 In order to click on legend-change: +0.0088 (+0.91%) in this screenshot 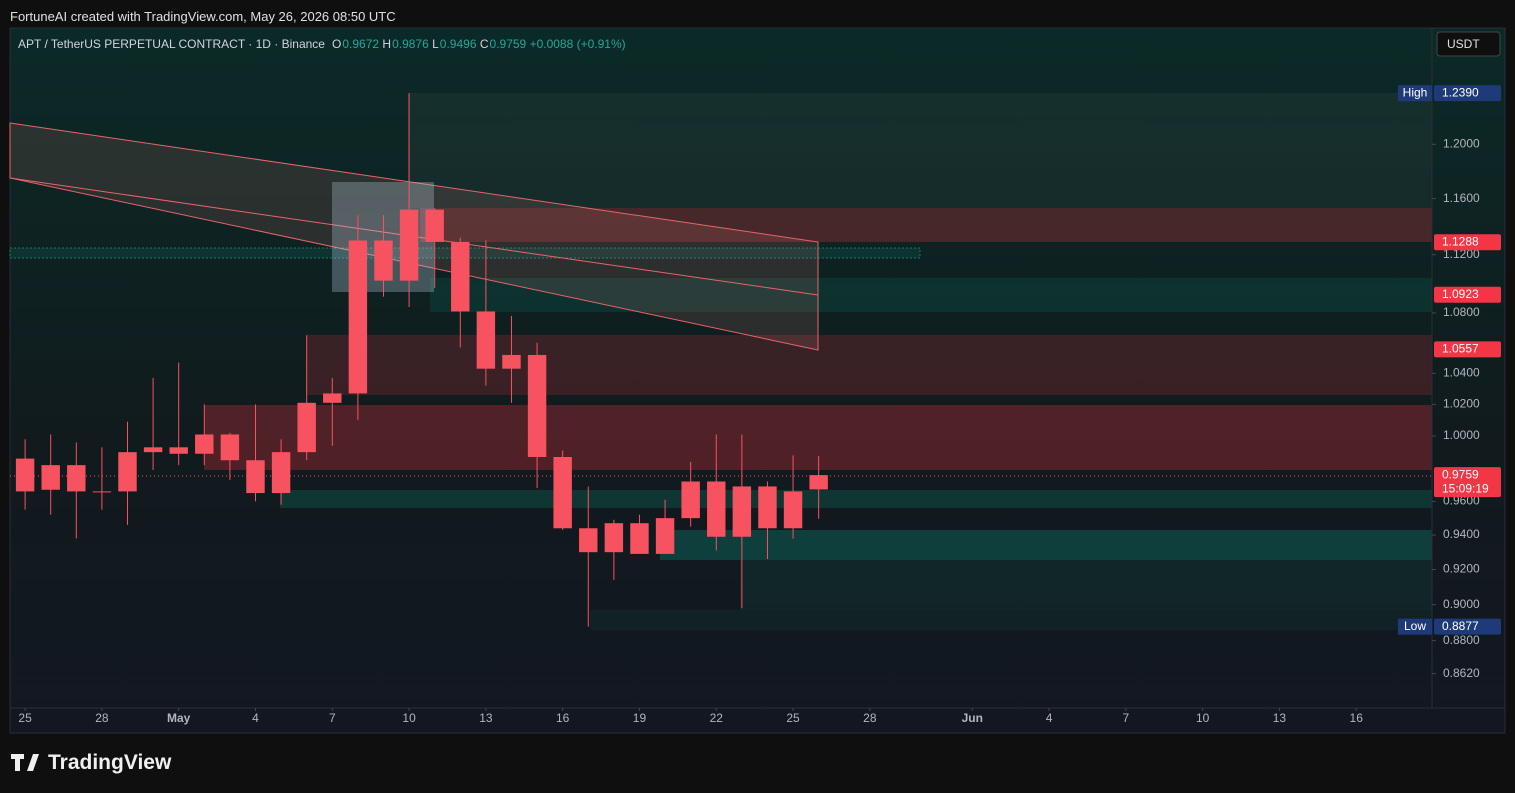, I will do `click(578, 44)`.